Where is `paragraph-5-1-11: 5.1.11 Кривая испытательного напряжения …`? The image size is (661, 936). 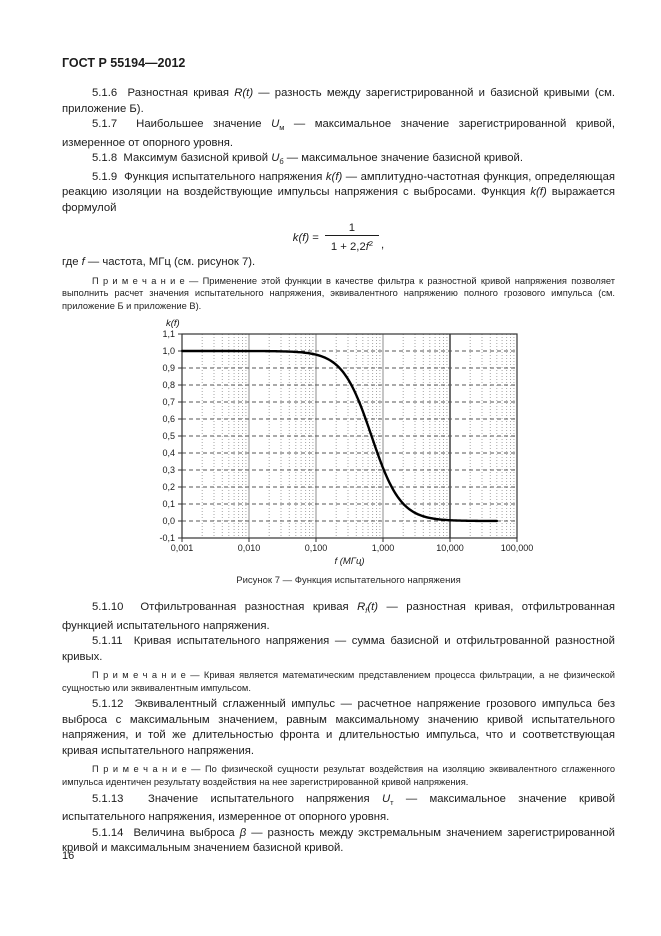
paragraph-5-1-11: 5.1.11 Кривая испытательного напряжения … is located at coordinates (338, 649).